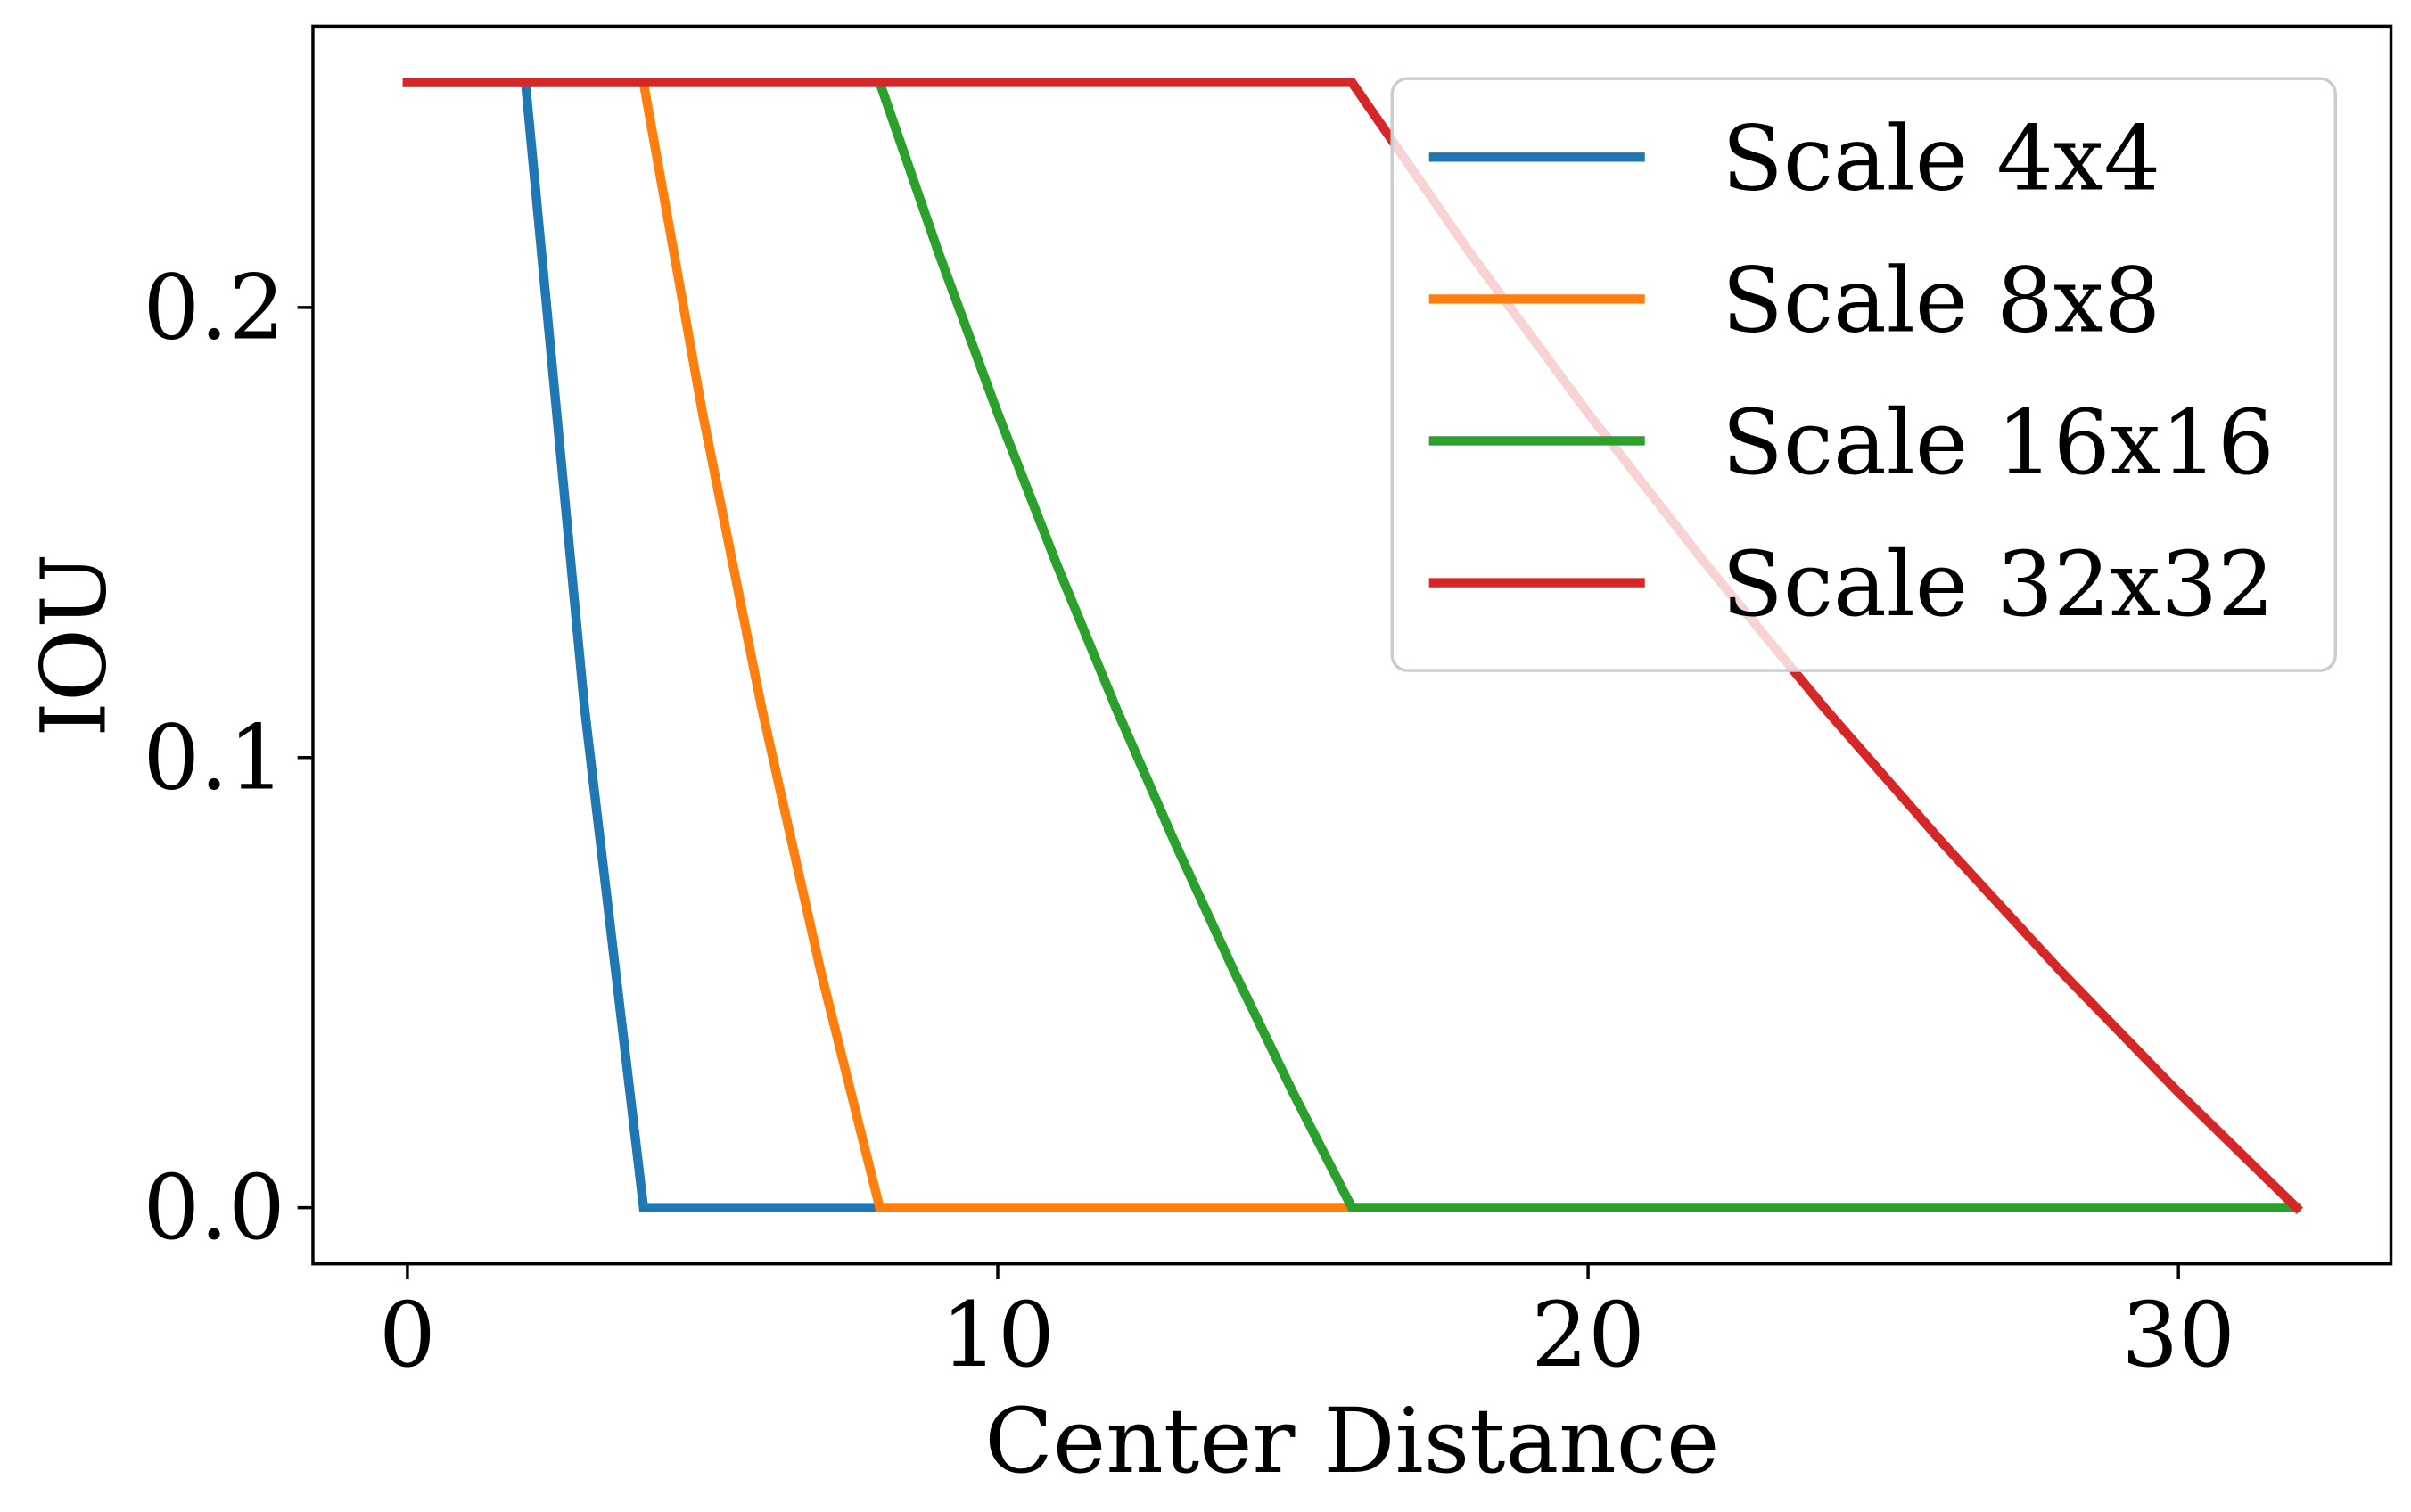 This screenshot has height=1512, width=2411. I want to click on x-tick-label: 20, so click(1588, 1335).